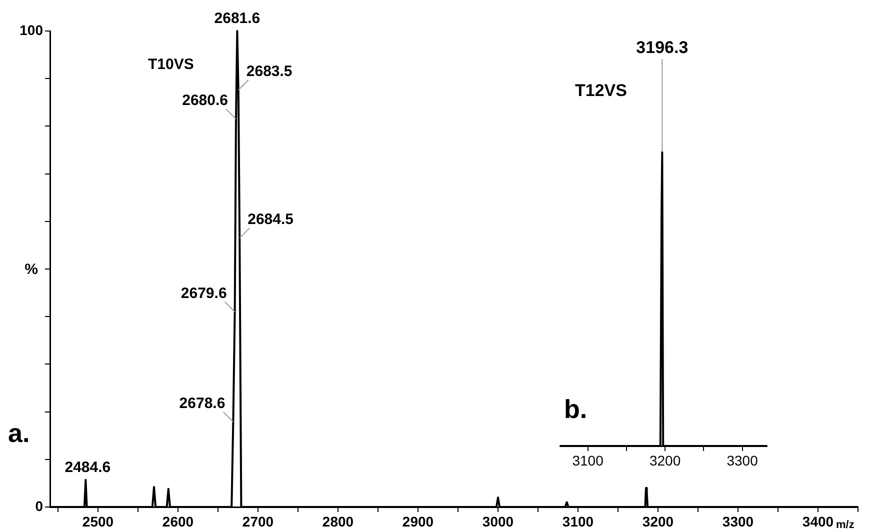 Image resolution: width=875 pixels, height=532 pixels. I want to click on annotation: 3196.3, so click(662, 47).